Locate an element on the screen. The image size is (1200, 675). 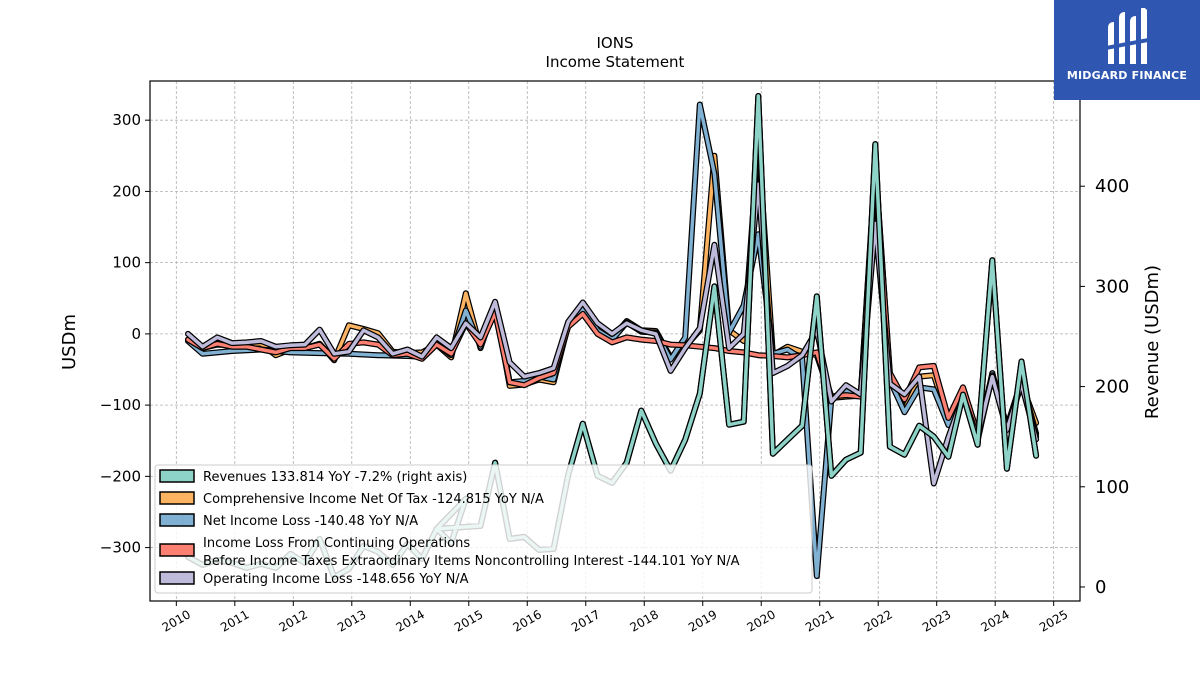
chart-subtitle: Income Statement is located at coordinates (615, 62).